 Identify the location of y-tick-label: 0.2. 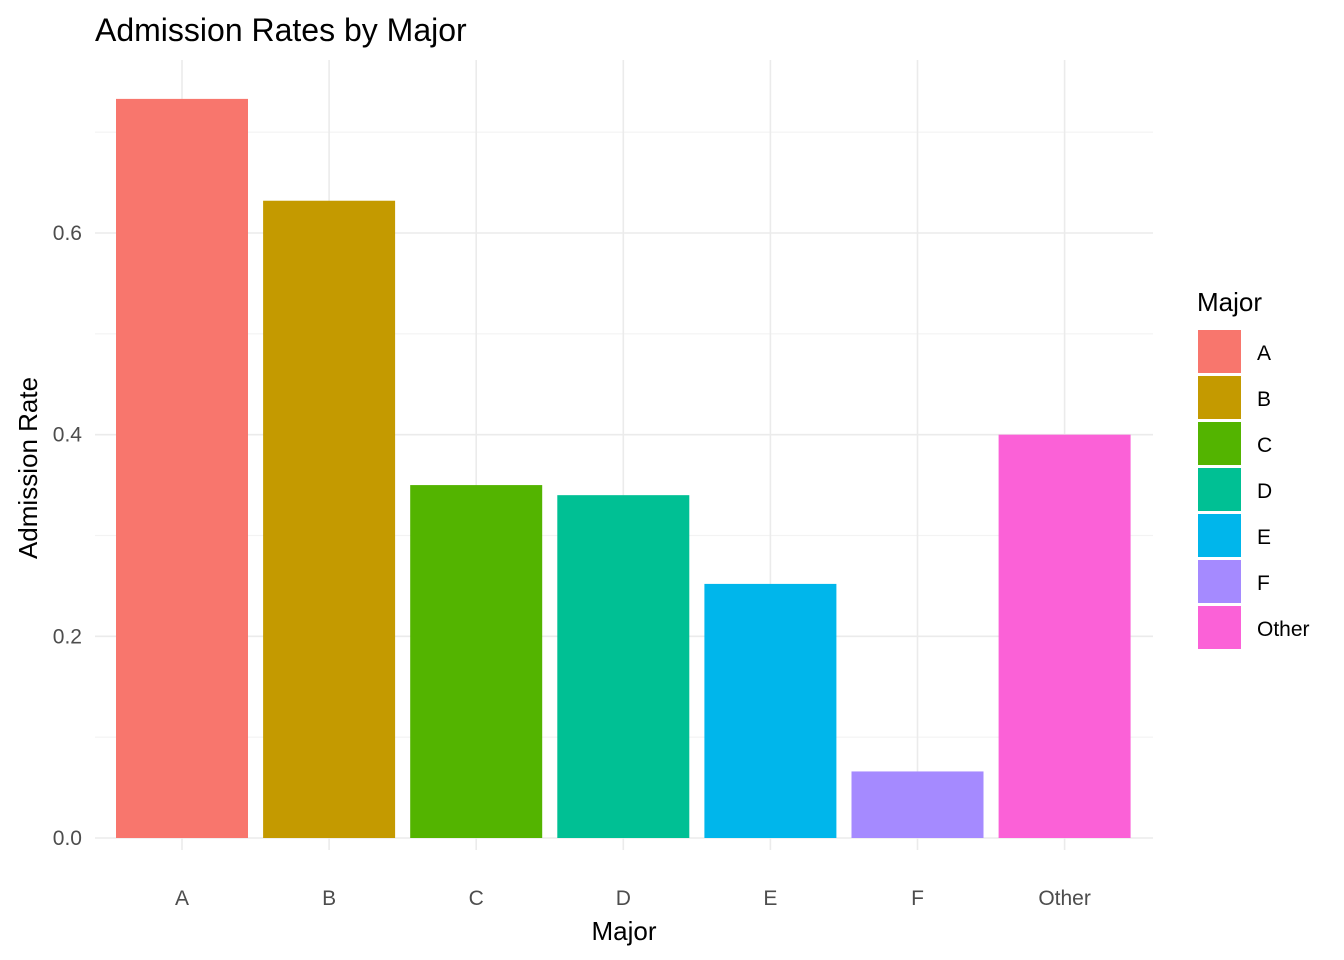
(67, 636).